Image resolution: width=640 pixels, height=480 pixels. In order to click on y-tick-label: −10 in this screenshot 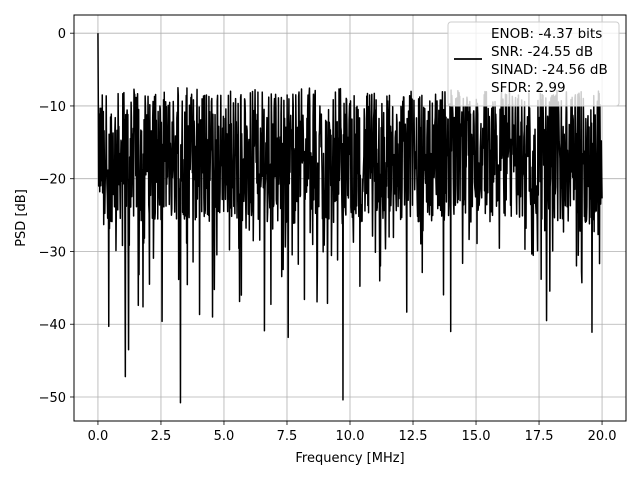, I will do `click(52, 107)`.